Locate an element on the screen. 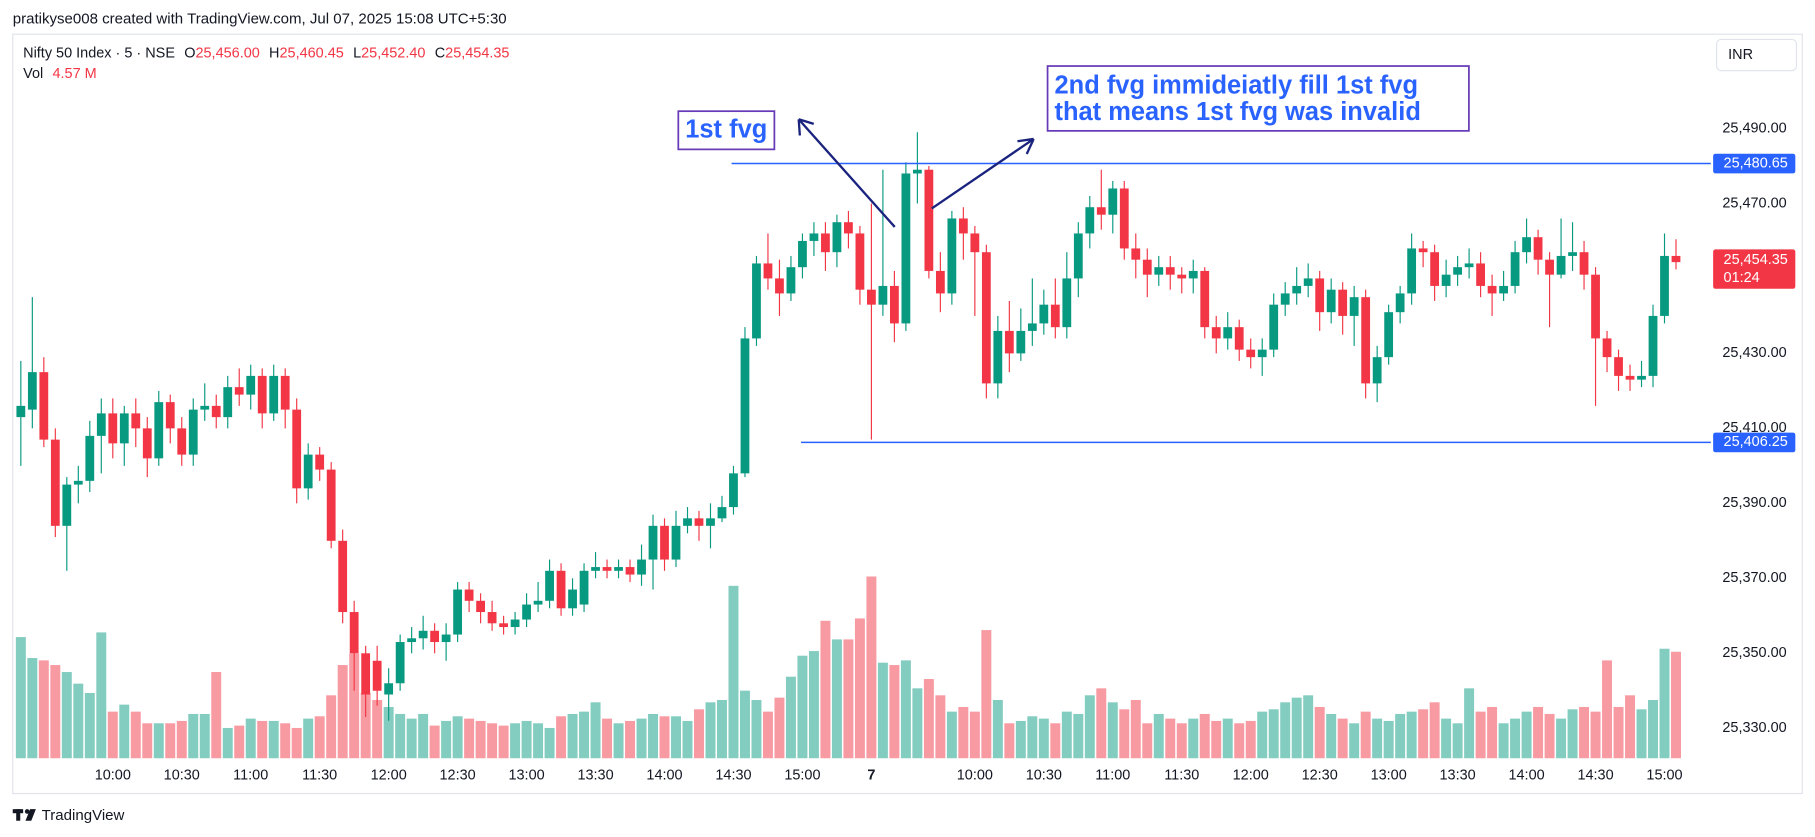  x-tick-label: 12:30 is located at coordinates (458, 775).